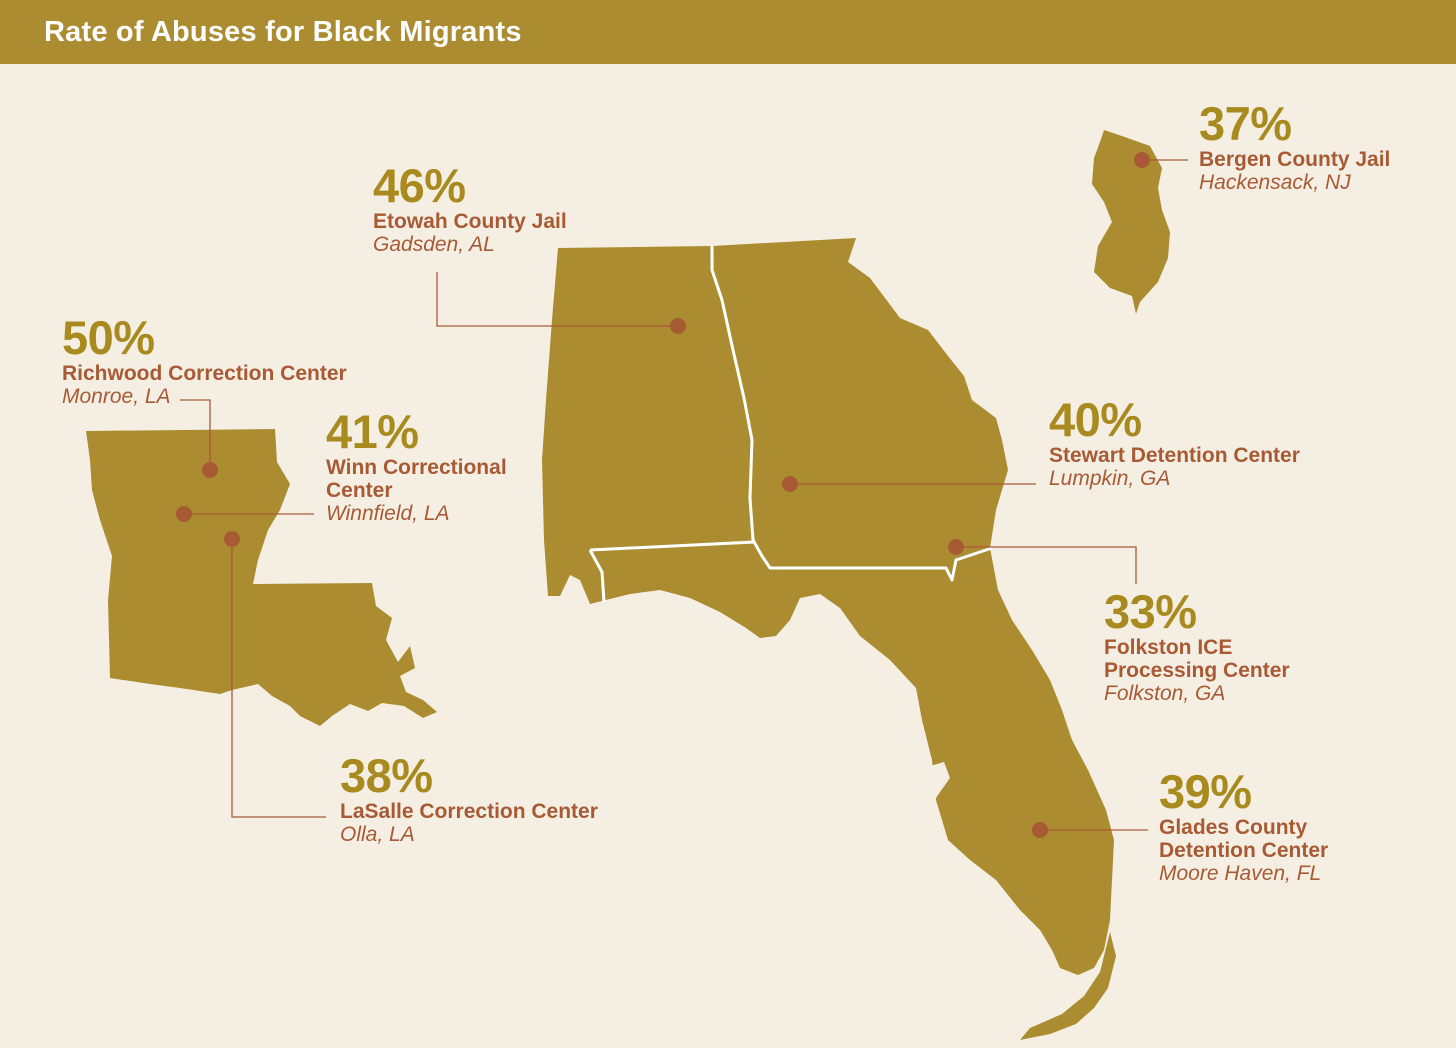  I want to click on abuse-rate: 50%, so click(108, 337).